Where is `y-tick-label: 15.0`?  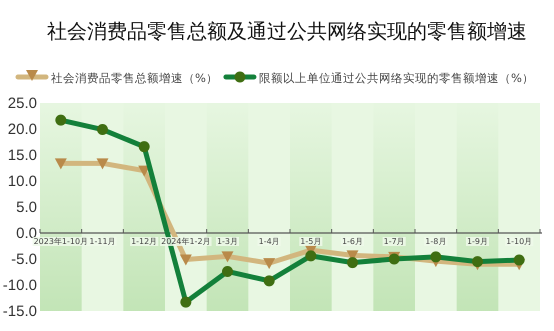 y-tick-label: 15.0 is located at coordinates (22, 155).